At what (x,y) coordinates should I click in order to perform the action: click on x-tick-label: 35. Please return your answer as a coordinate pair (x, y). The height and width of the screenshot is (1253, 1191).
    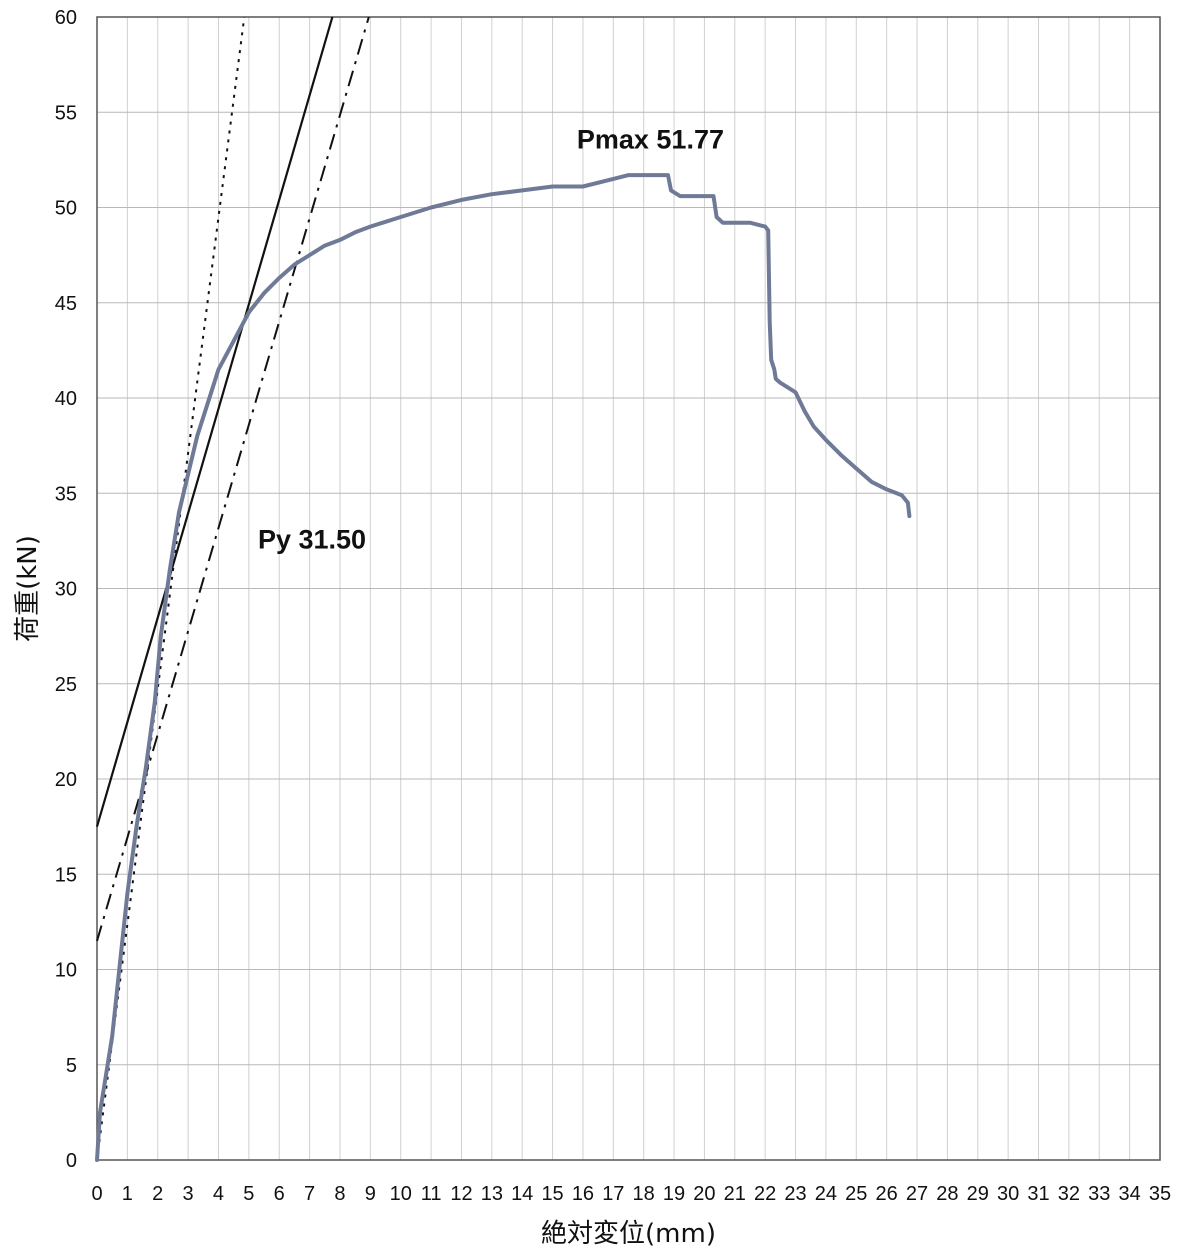
    Looking at the image, I should click on (1160, 1194).